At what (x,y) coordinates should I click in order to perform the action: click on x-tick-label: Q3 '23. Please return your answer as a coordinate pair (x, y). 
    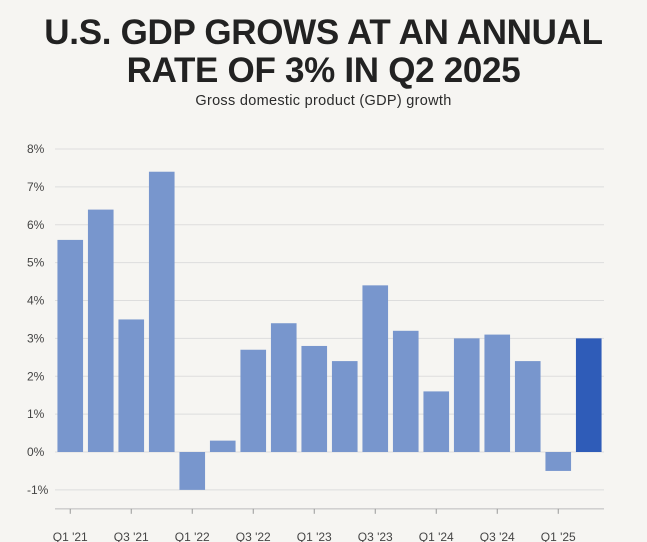
    Looking at the image, I should click on (375, 536).